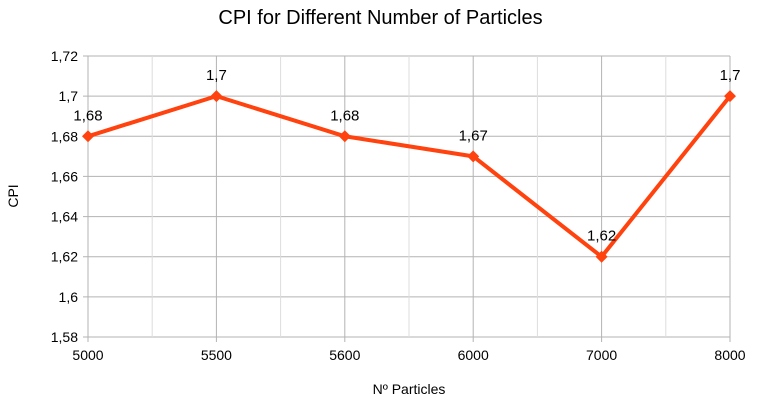 The height and width of the screenshot is (401, 761). What do you see at coordinates (87, 355) in the screenshot?
I see `x-tick-label: 5000` at bounding box center [87, 355].